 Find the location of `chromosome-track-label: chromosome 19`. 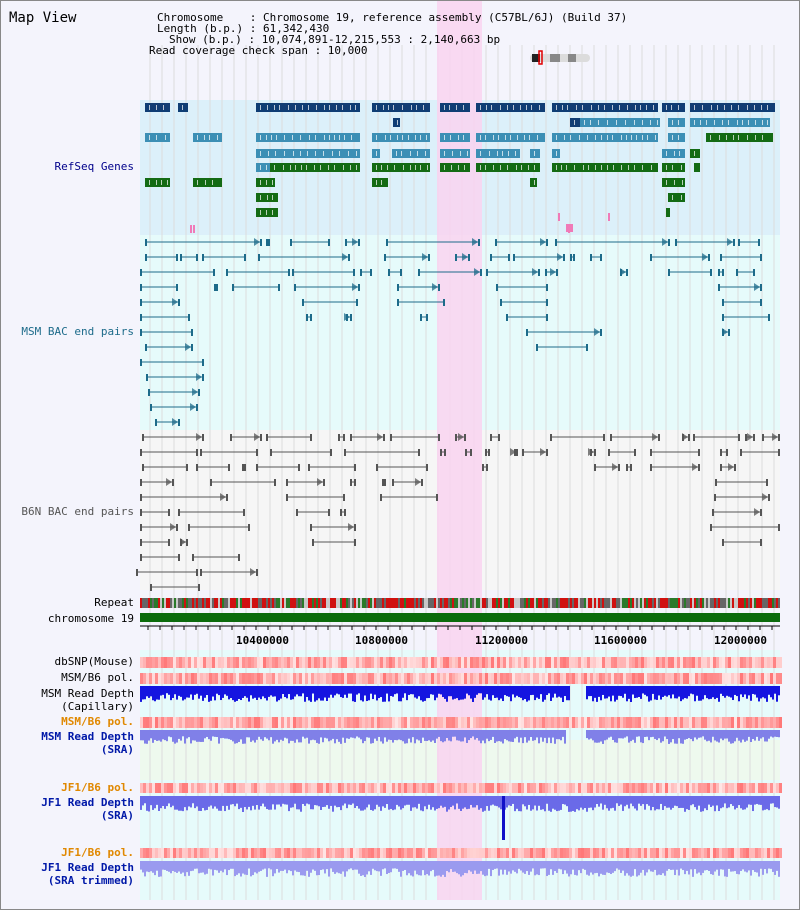

chromosome-track-label: chromosome 19 is located at coordinates (90, 618).